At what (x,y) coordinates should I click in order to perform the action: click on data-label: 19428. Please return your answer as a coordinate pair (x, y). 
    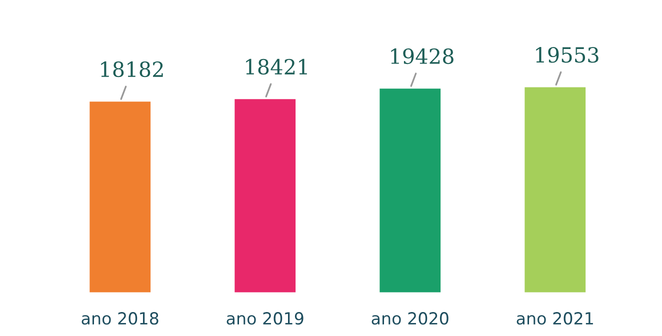
    Looking at the image, I should click on (422, 56).